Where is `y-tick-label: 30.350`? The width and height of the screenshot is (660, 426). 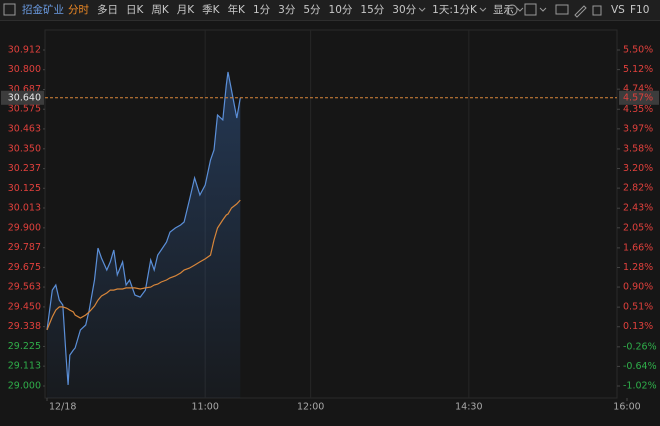 y-tick-label: 30.350 is located at coordinates (24, 148).